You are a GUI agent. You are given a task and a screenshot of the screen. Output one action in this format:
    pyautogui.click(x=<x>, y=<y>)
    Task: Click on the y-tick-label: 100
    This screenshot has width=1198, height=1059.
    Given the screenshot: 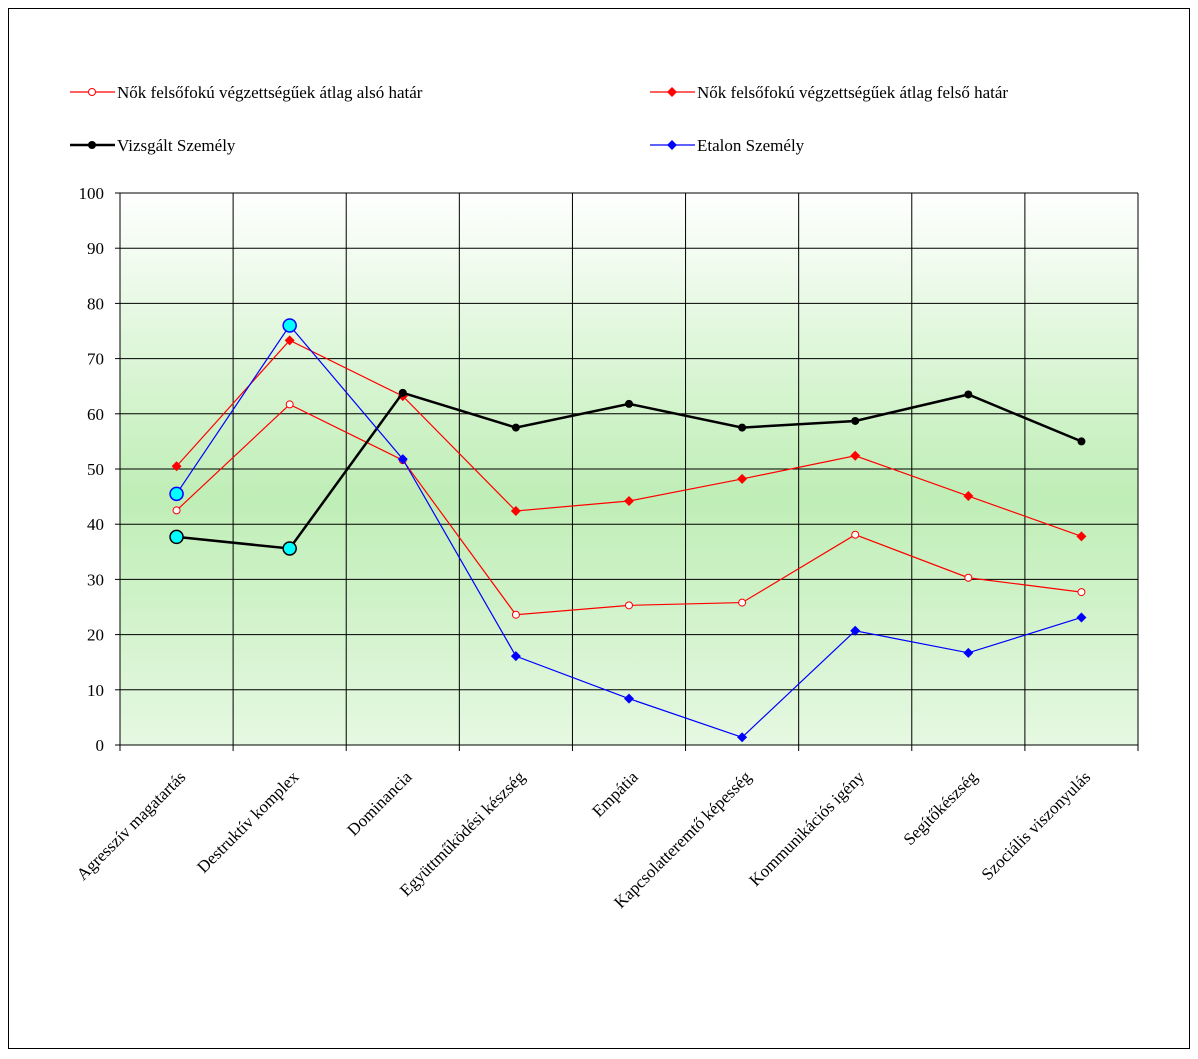 What is the action you would take?
    pyautogui.click(x=92, y=193)
    